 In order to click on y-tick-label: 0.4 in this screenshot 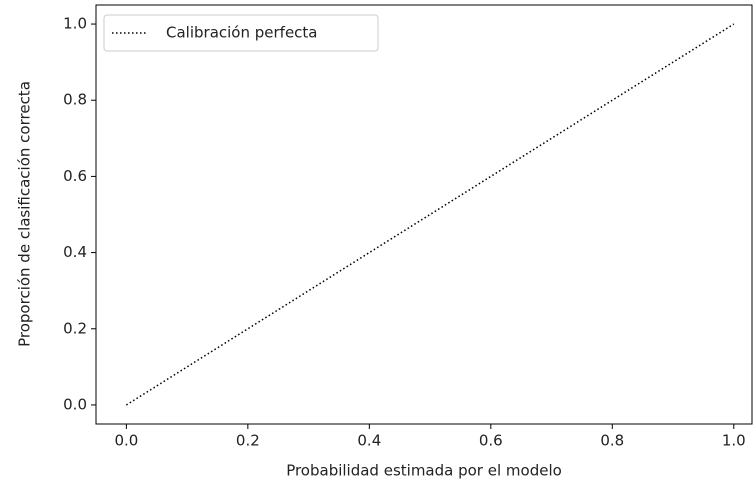, I will do `click(75, 252)`.